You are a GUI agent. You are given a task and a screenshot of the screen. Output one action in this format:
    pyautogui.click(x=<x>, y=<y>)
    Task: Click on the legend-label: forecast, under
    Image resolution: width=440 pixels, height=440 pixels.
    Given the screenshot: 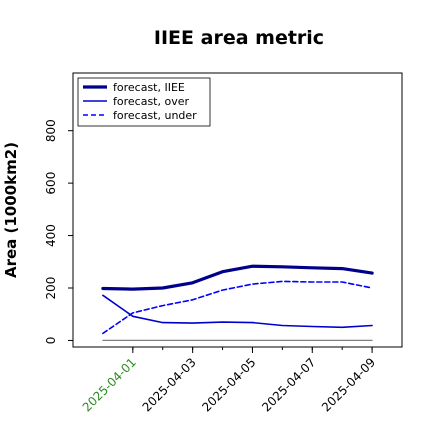 What is the action you would take?
    pyautogui.click(x=155, y=115)
    